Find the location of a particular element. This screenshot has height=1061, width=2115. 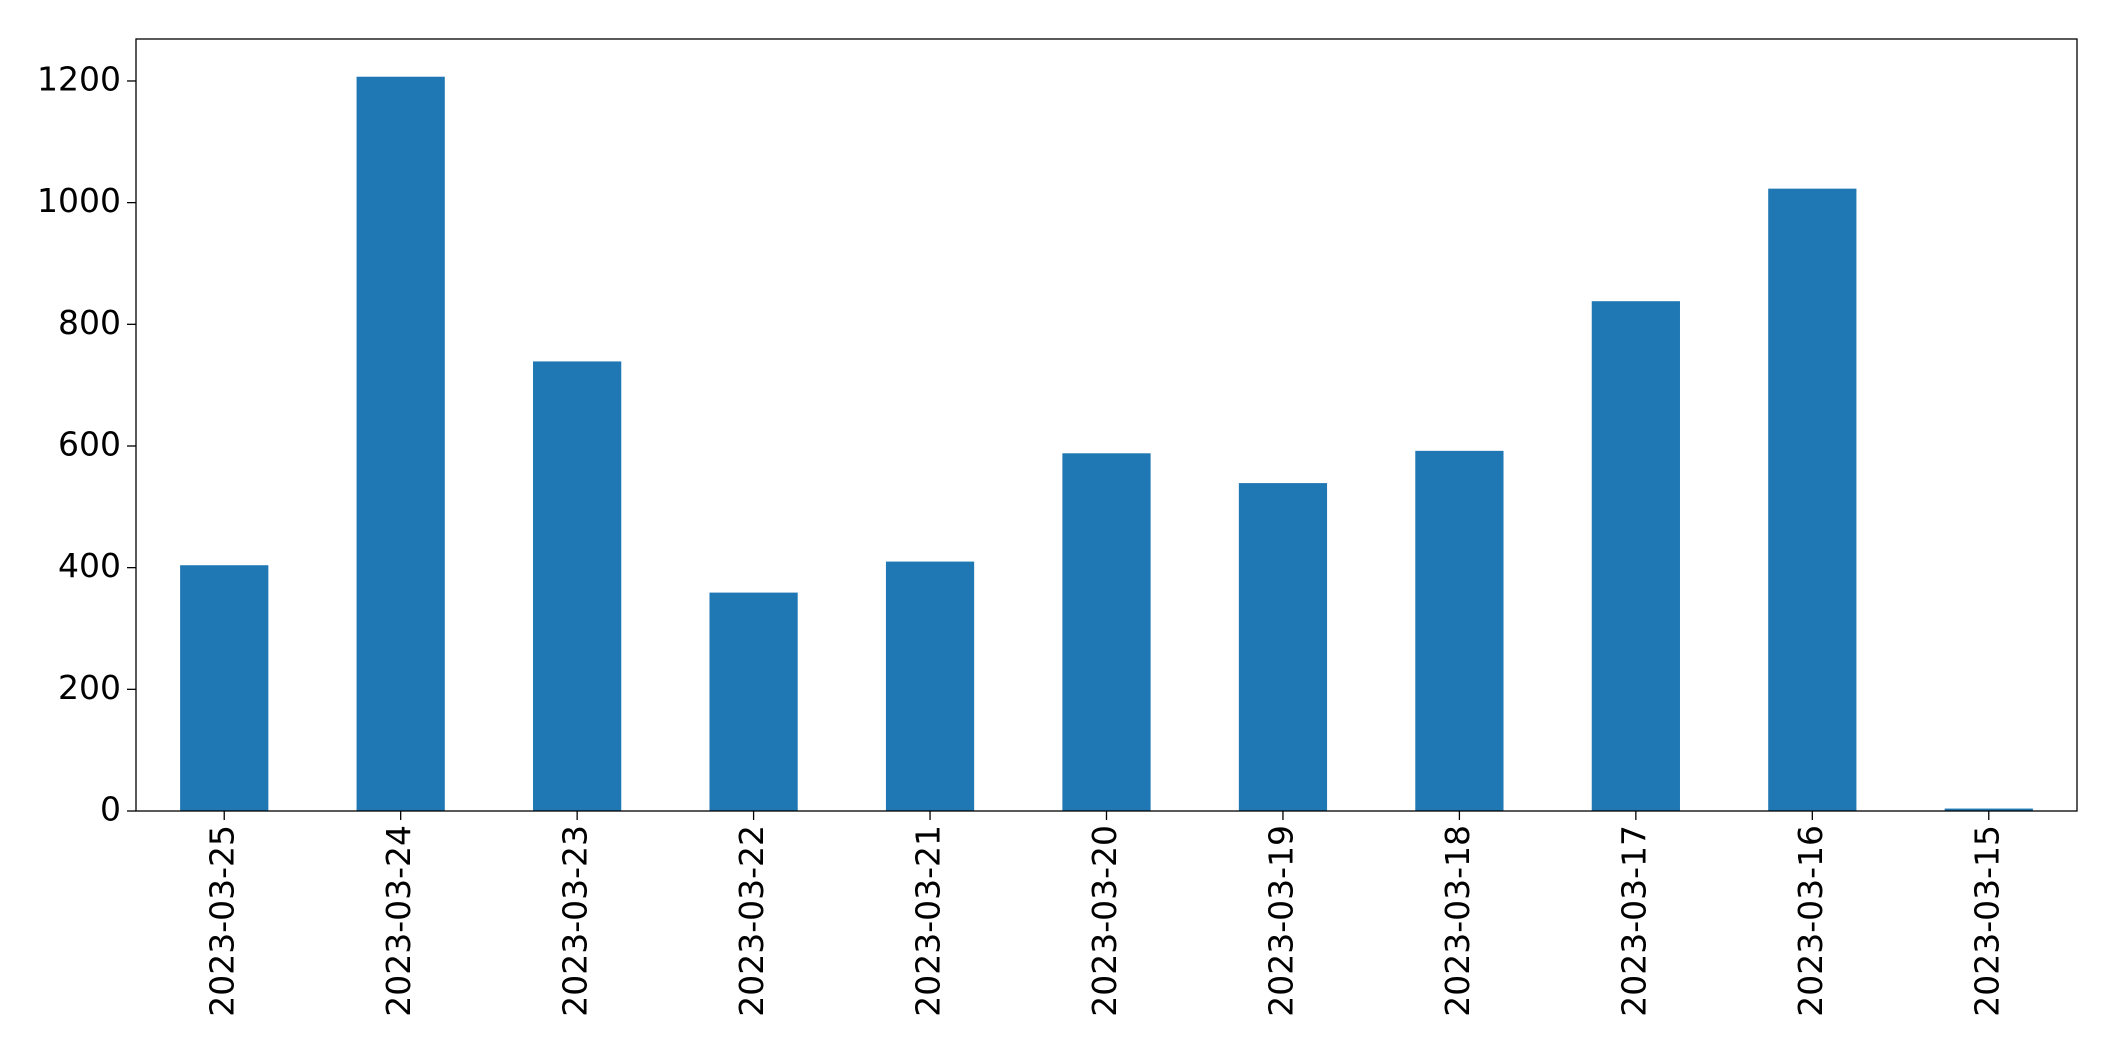

x-tick-label: 2023-03-21 is located at coordinates (928, 921).